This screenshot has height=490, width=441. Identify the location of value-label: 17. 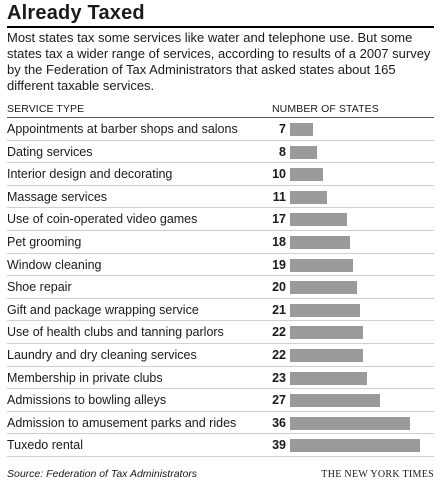
(279, 219).